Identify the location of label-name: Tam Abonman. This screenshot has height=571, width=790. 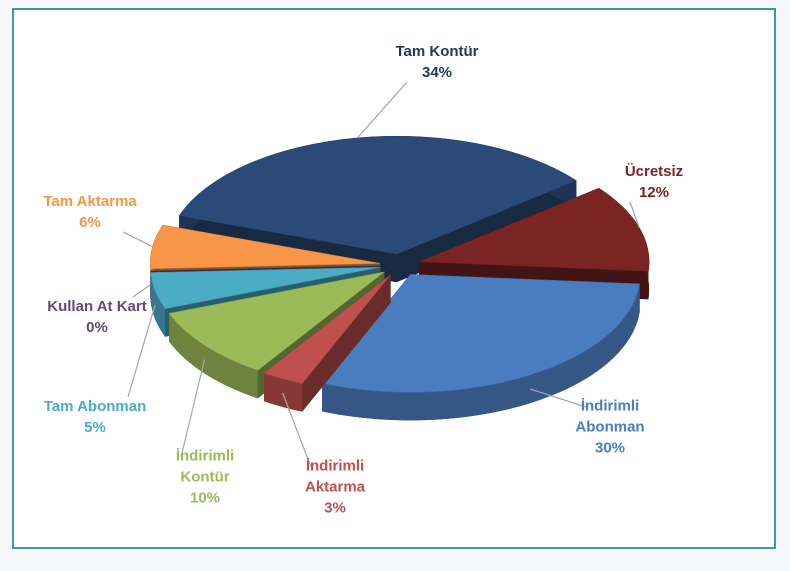
(95, 406).